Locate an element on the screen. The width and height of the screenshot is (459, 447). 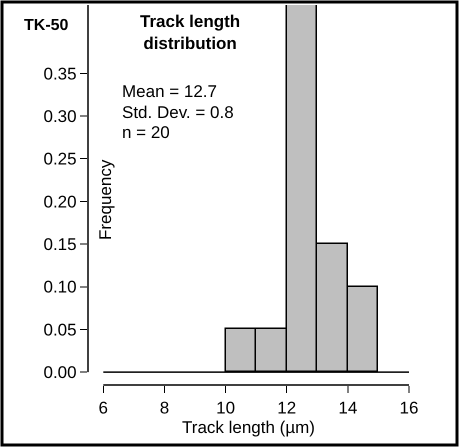
annotation: Std. Dev. = 0.8 is located at coordinates (178, 112).